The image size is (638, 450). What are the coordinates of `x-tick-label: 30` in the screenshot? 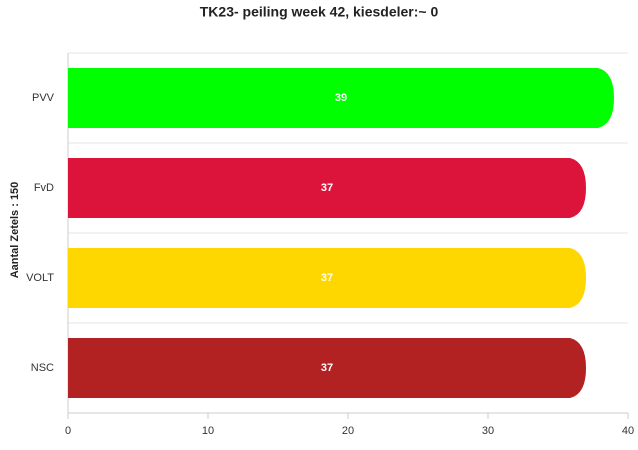 It's located at (488, 431).